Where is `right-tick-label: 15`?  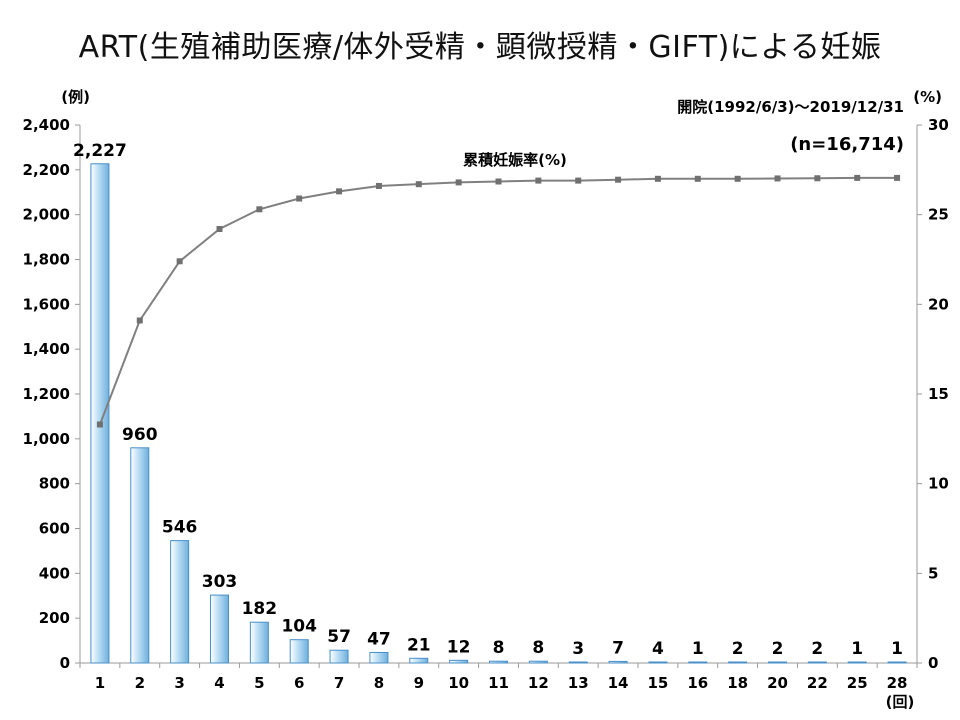
right-tick-label: 15 is located at coordinates (938, 394).